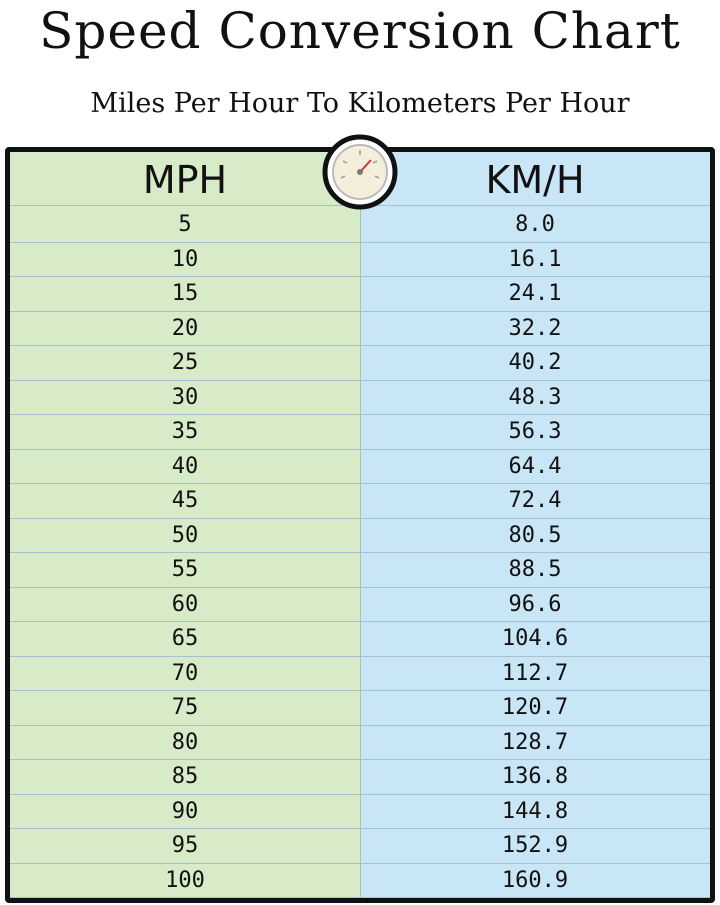 The width and height of the screenshot is (720, 905). What do you see at coordinates (185, 811) in the screenshot?
I see `mph-cell: 90` at bounding box center [185, 811].